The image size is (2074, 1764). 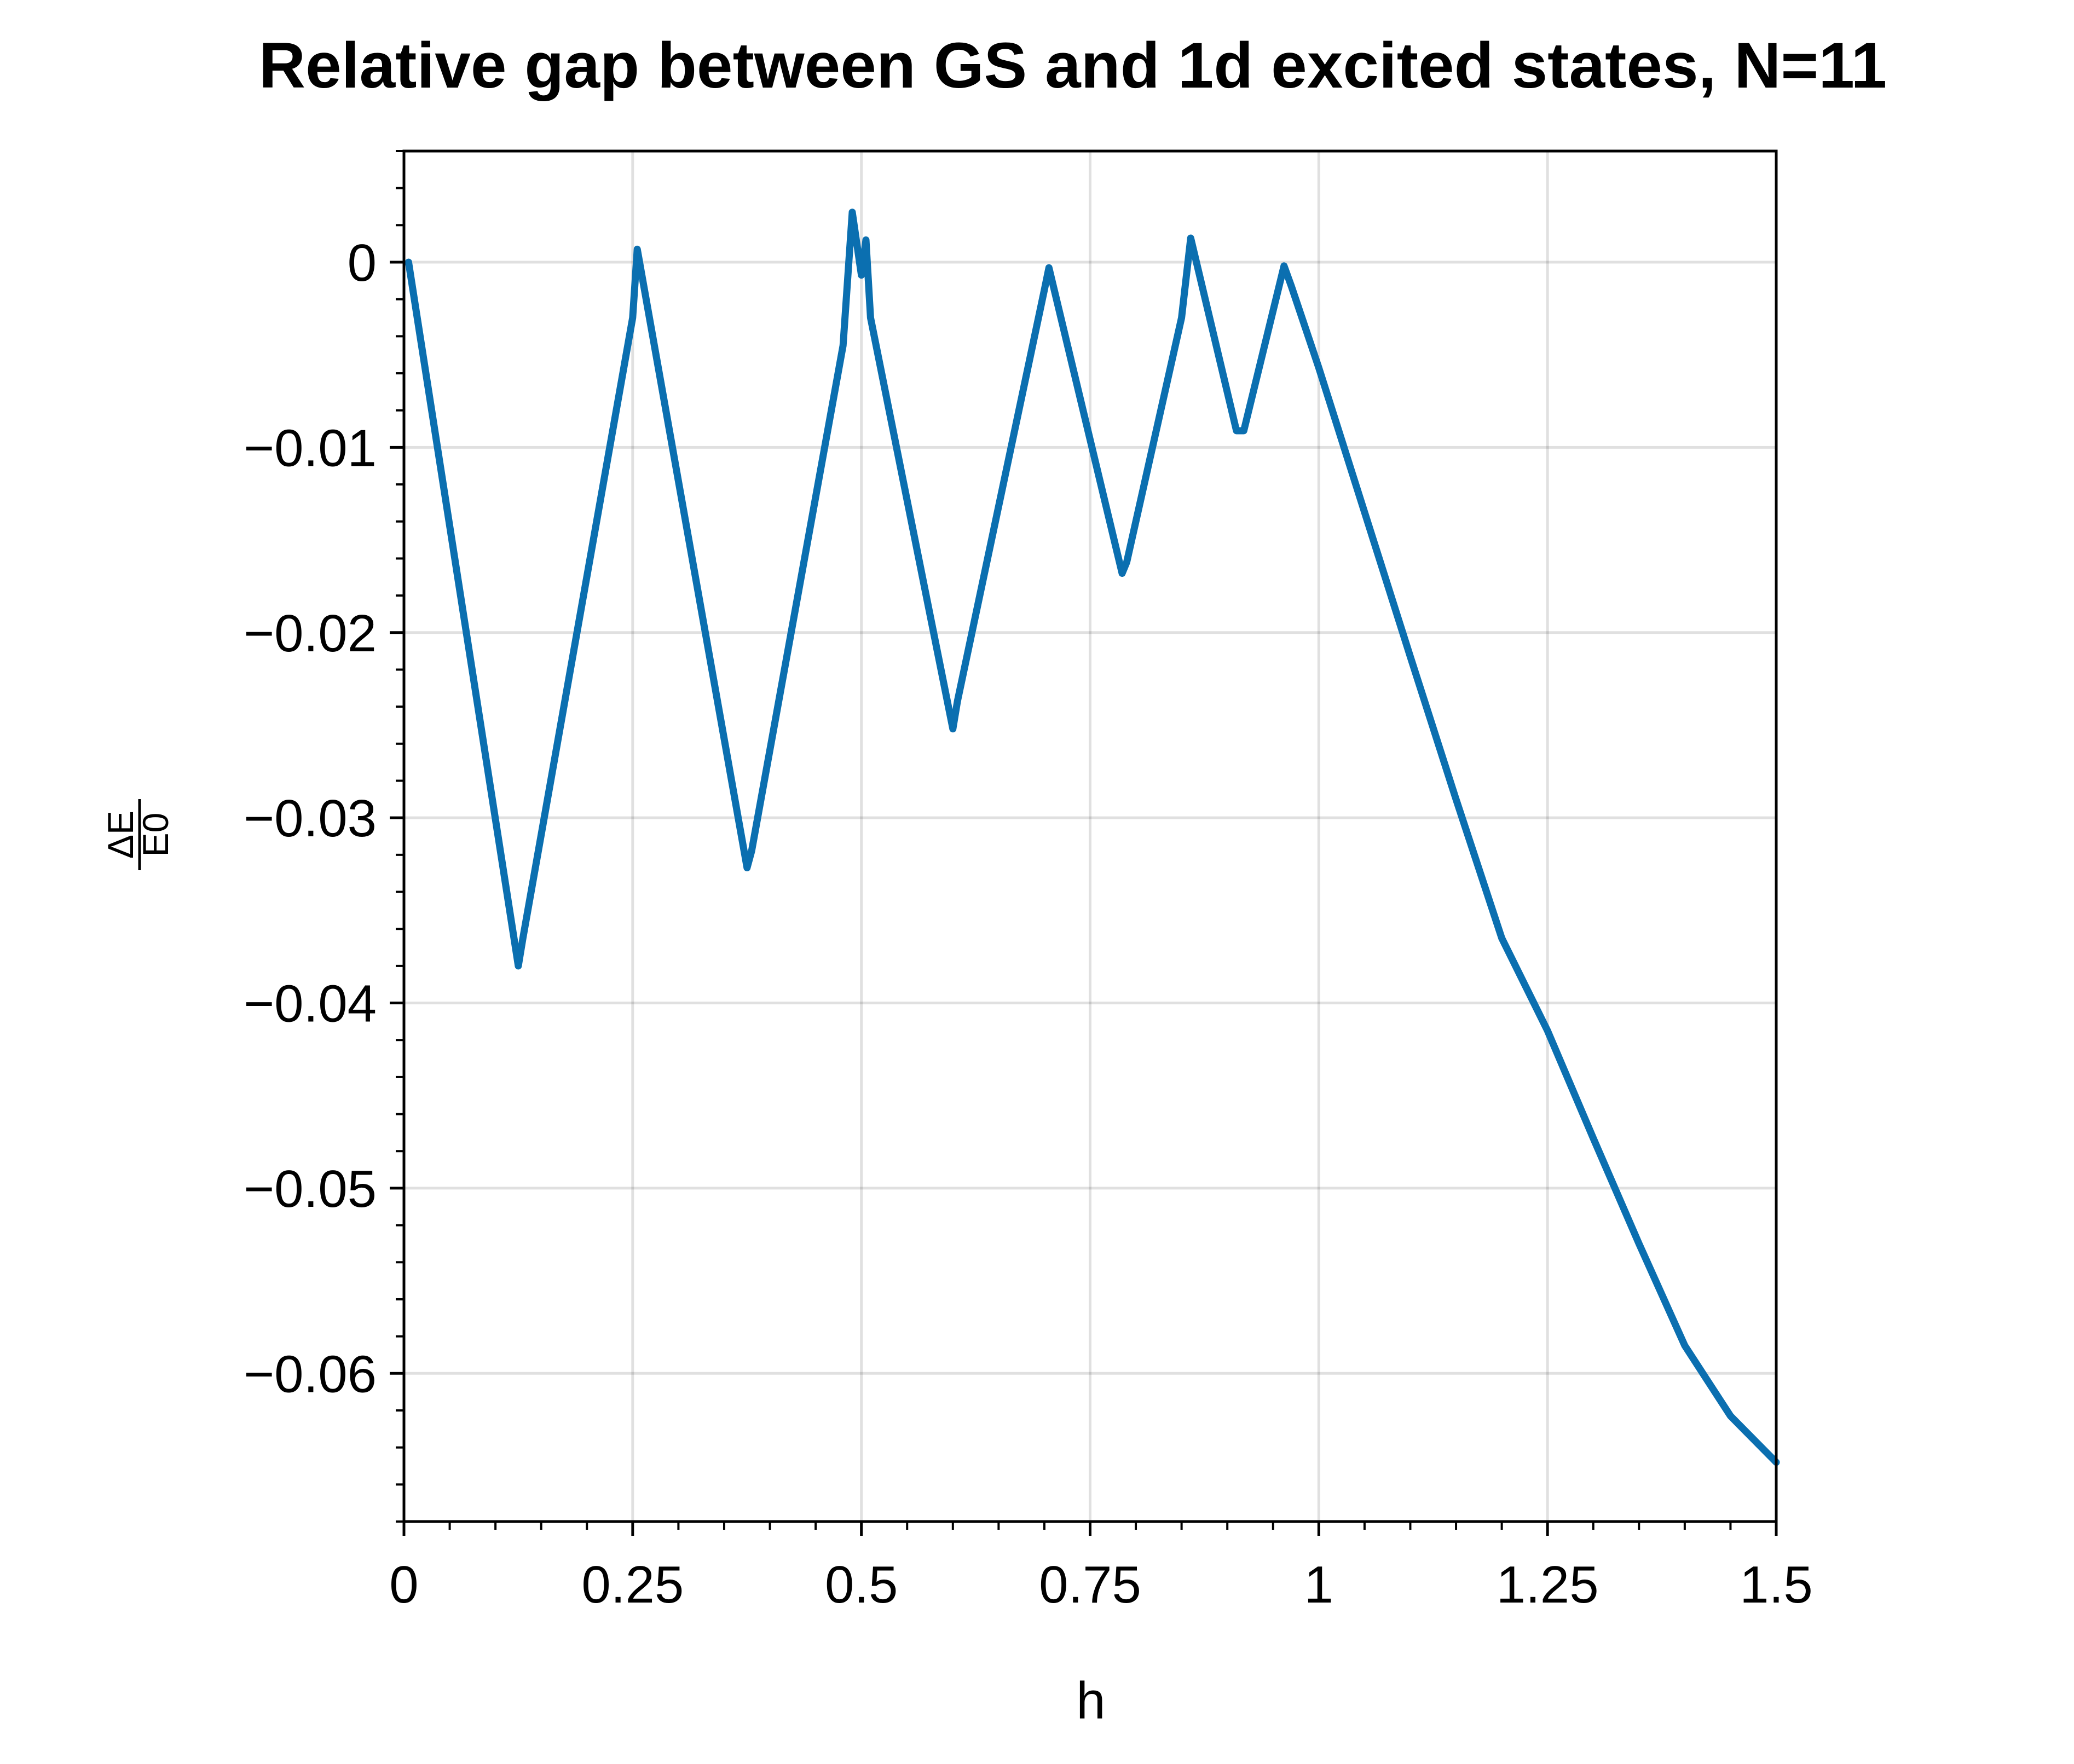 What do you see at coordinates (633, 1585) in the screenshot?
I see `x-tick-label: 0.25` at bounding box center [633, 1585].